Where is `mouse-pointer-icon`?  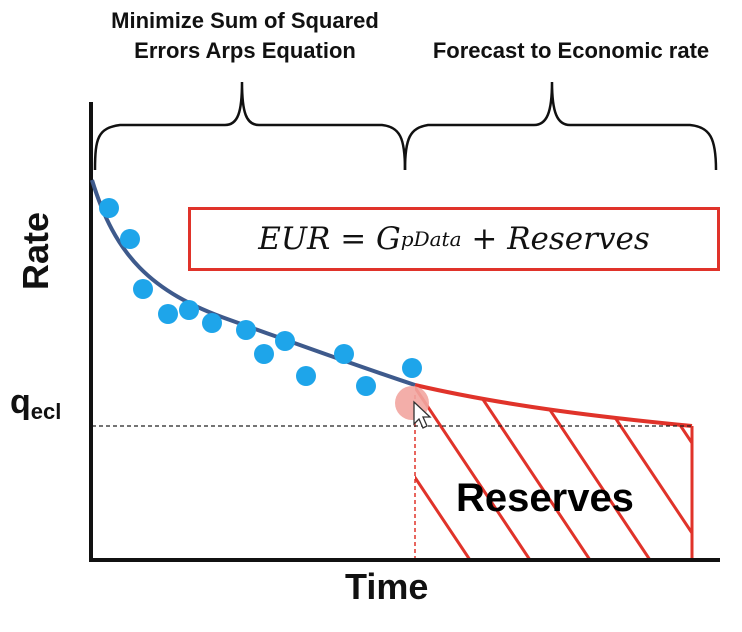 mouse-pointer-icon is located at coordinates (422, 414).